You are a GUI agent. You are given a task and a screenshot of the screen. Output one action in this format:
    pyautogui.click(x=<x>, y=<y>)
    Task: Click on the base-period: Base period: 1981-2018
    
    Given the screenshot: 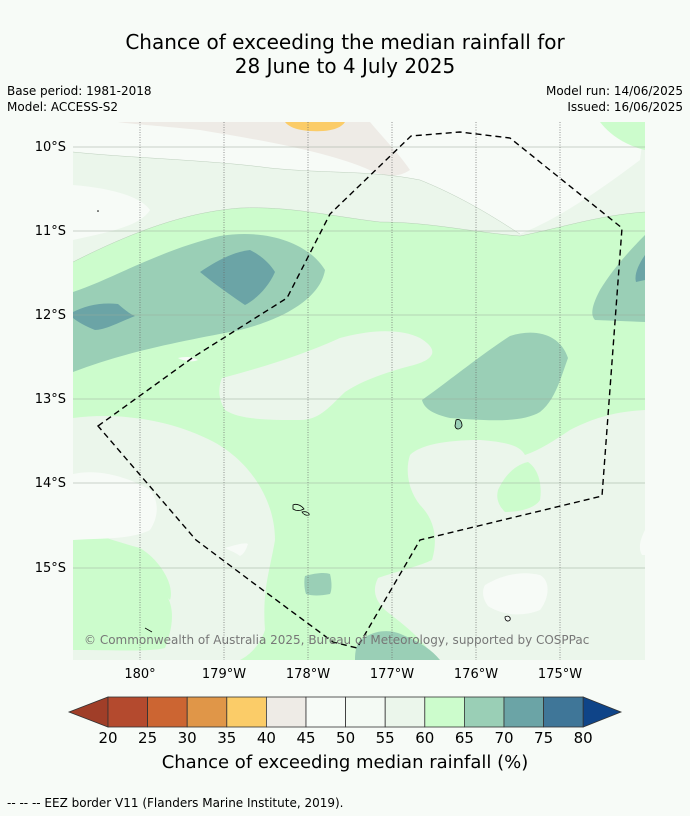 What is the action you would take?
    pyautogui.click(x=79, y=91)
    